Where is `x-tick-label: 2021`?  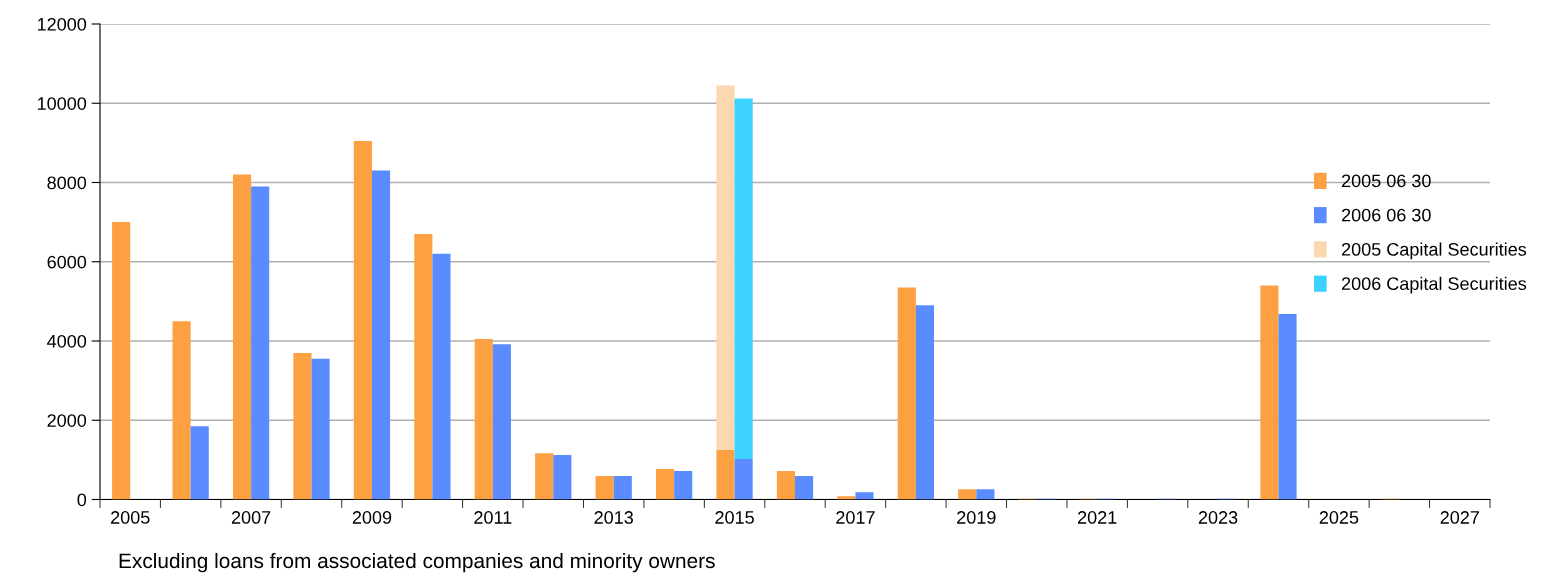
x-tick-label: 2021 is located at coordinates (1097, 517).